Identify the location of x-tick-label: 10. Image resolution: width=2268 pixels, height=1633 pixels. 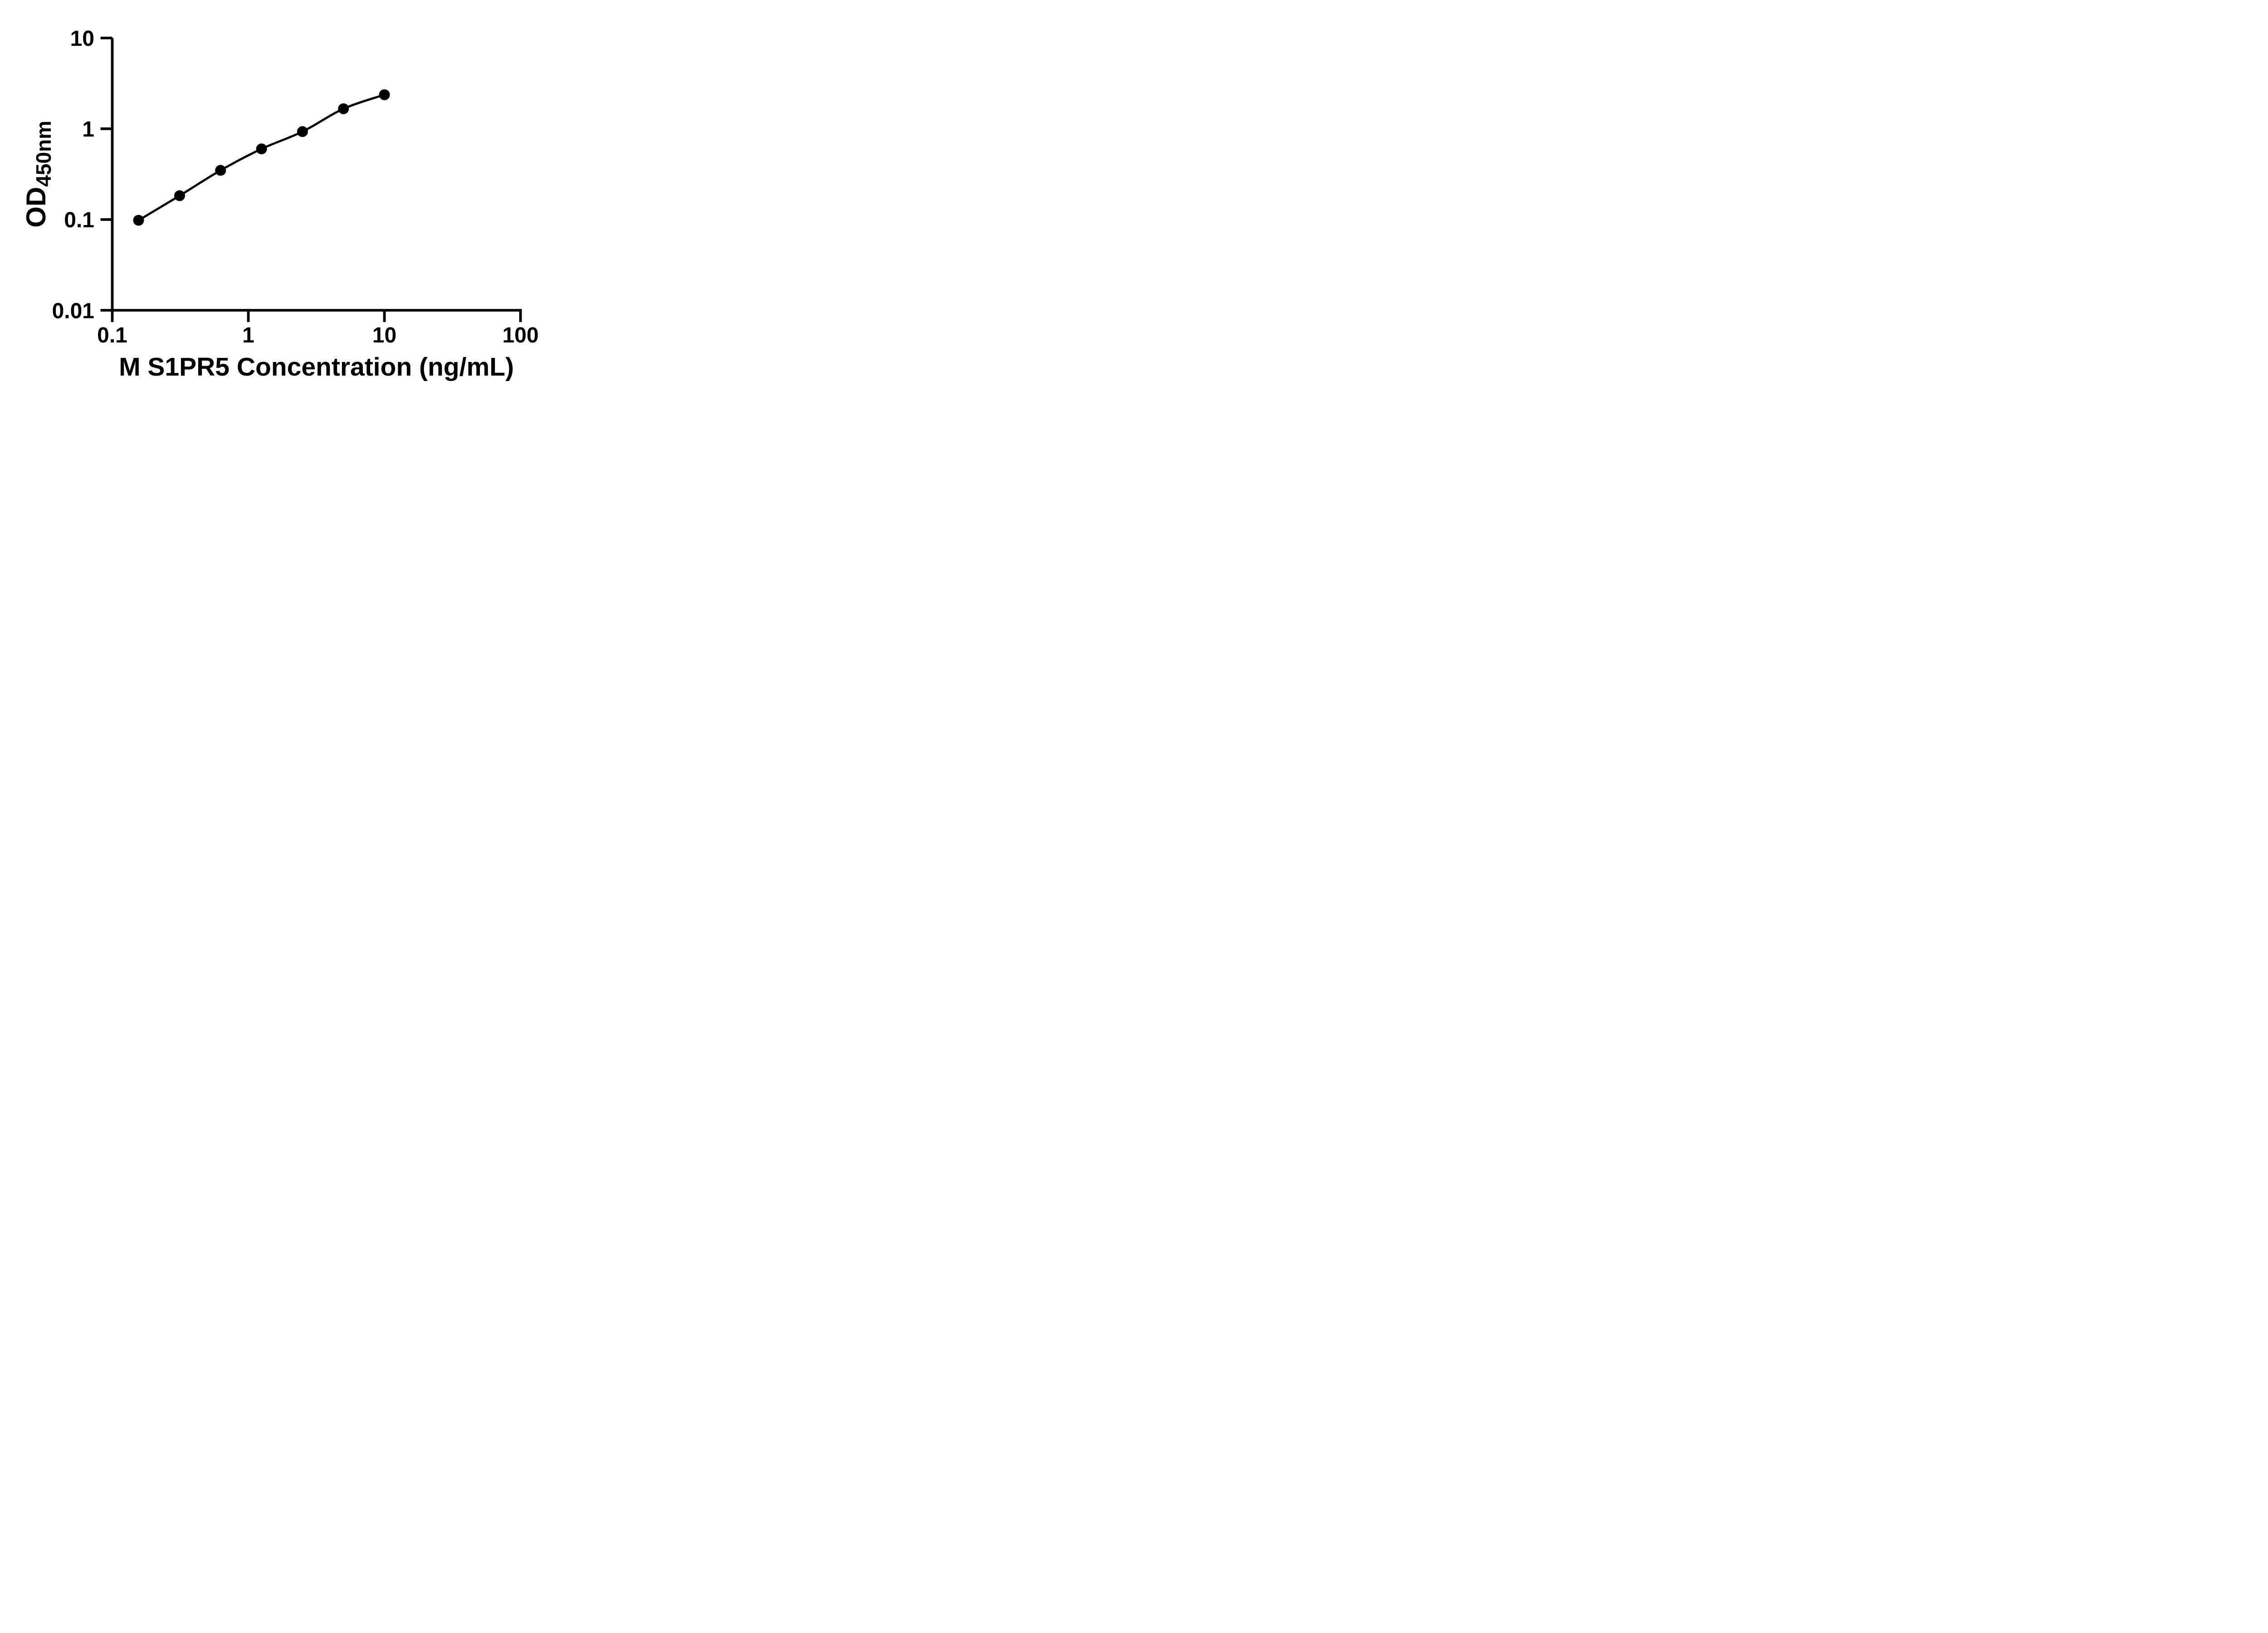
(384, 335).